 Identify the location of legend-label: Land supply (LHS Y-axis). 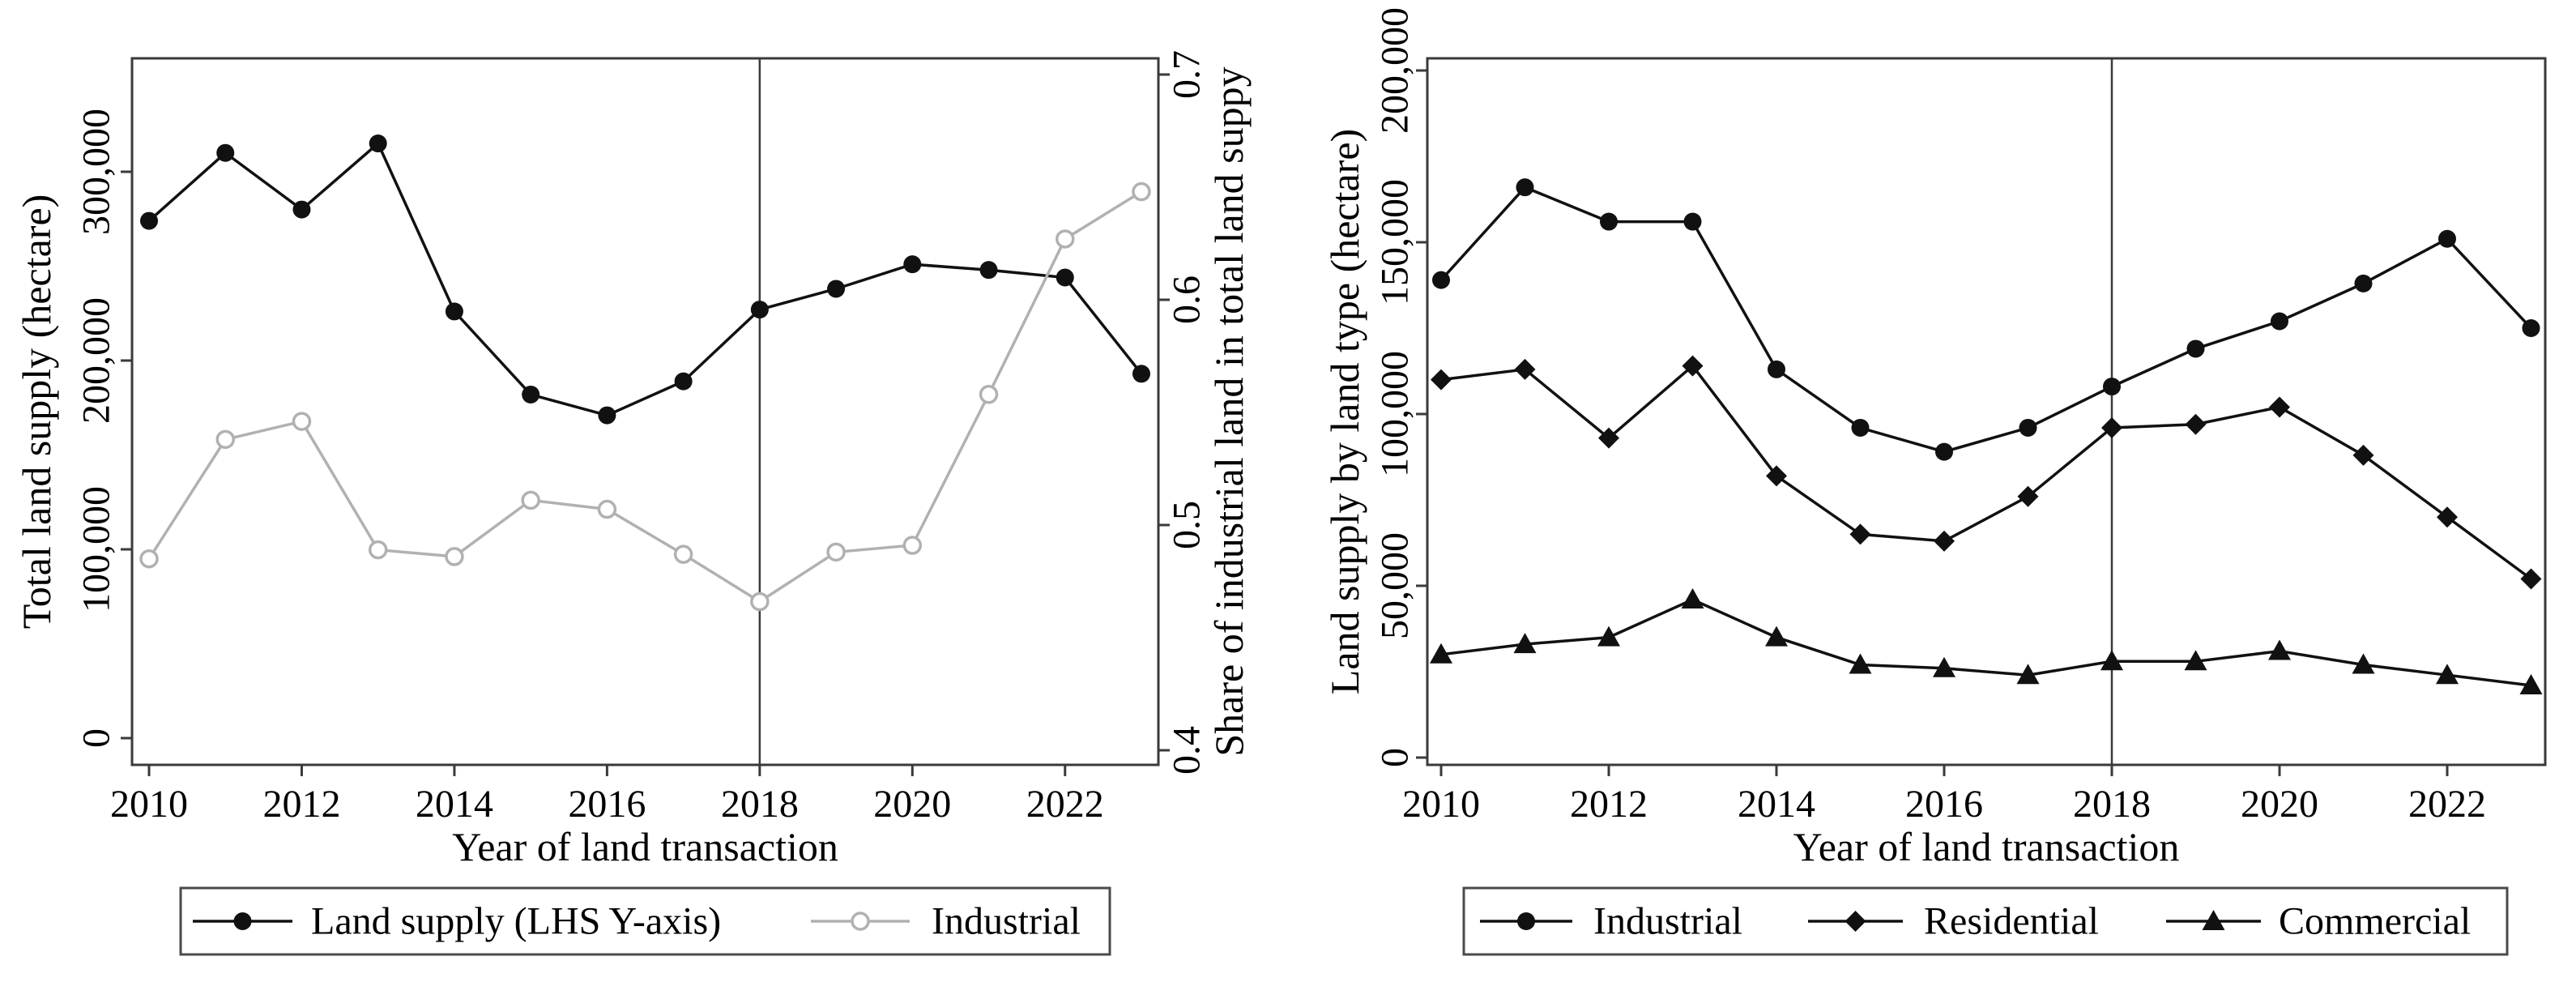
(516, 921).